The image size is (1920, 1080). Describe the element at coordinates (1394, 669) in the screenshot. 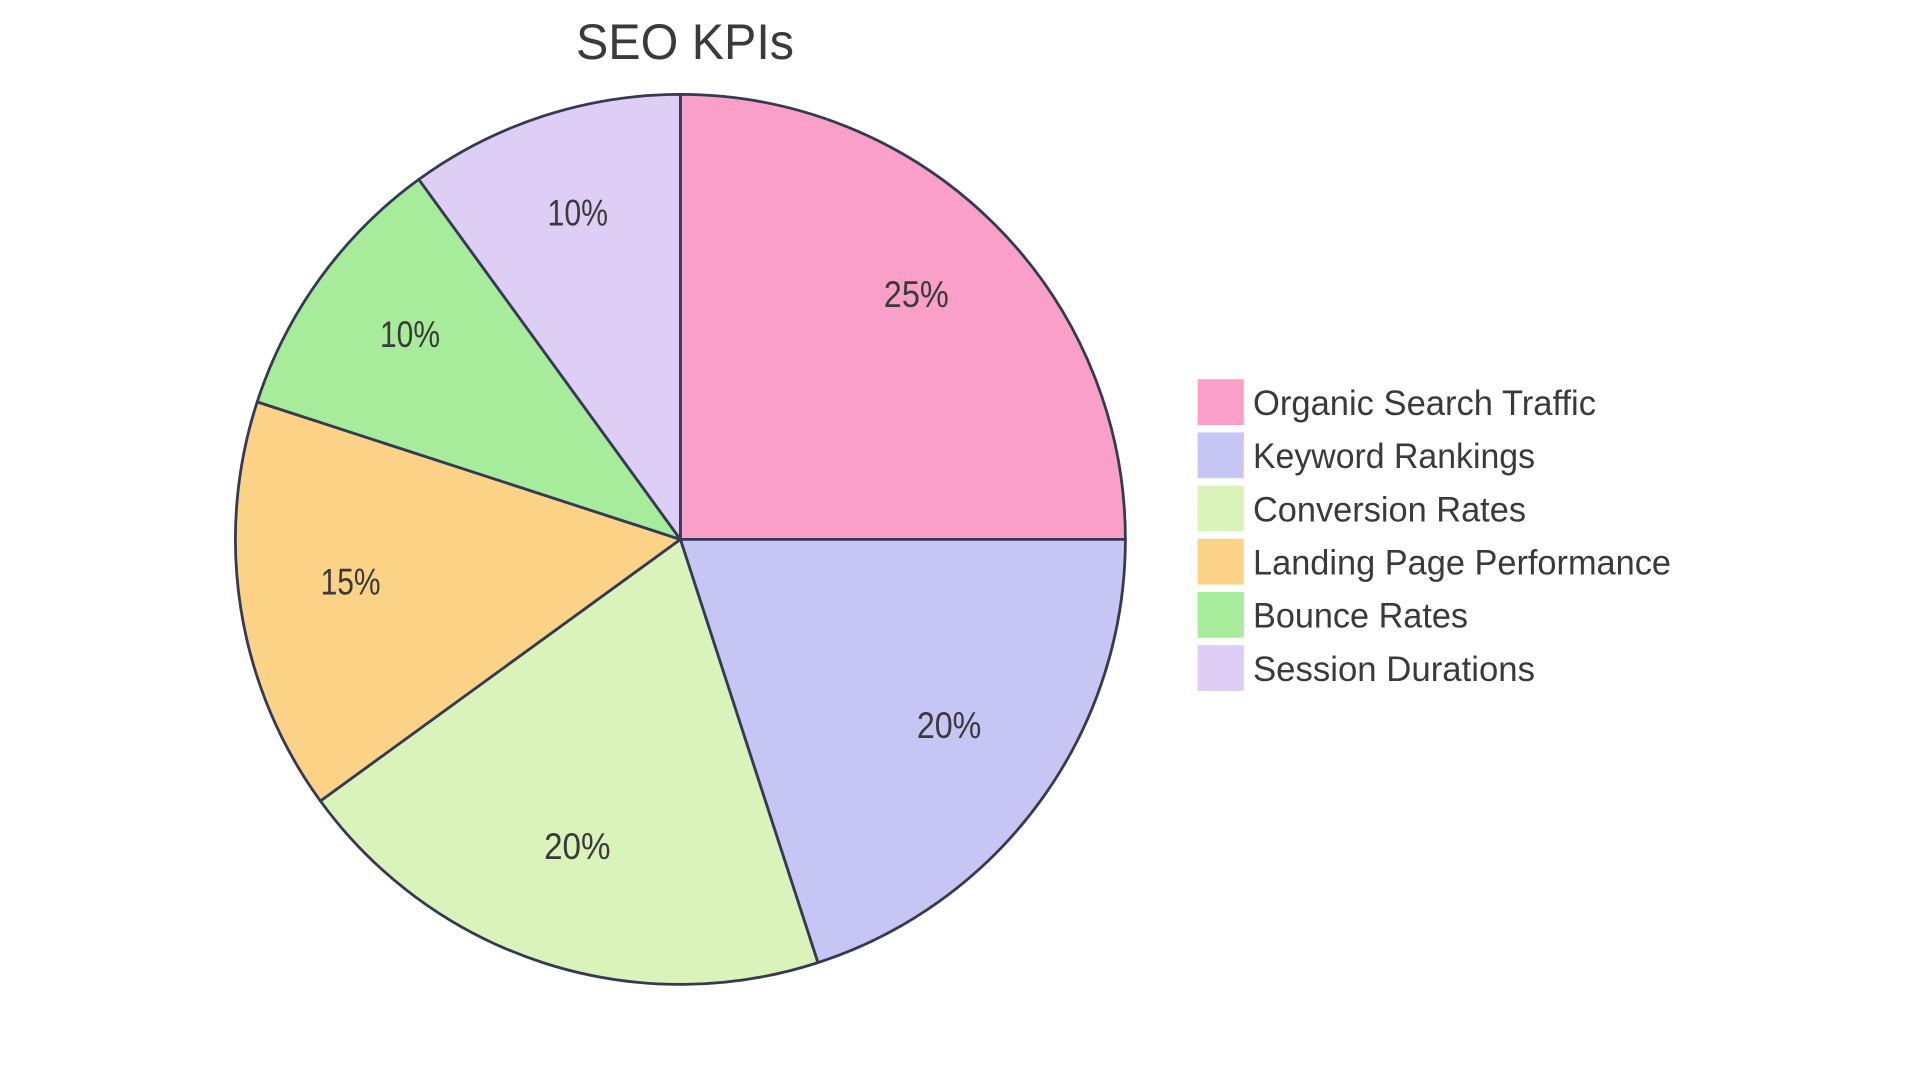

I see `svg-text: Session Durations` at that location.